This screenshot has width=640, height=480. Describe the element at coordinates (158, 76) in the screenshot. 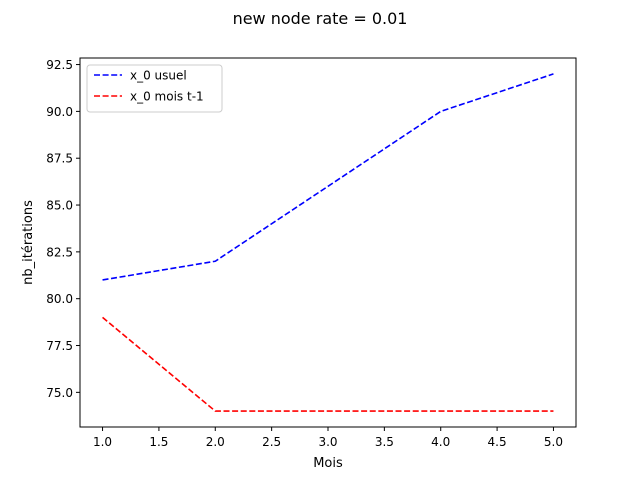

I see `legend-label: x_0 usuel` at that location.